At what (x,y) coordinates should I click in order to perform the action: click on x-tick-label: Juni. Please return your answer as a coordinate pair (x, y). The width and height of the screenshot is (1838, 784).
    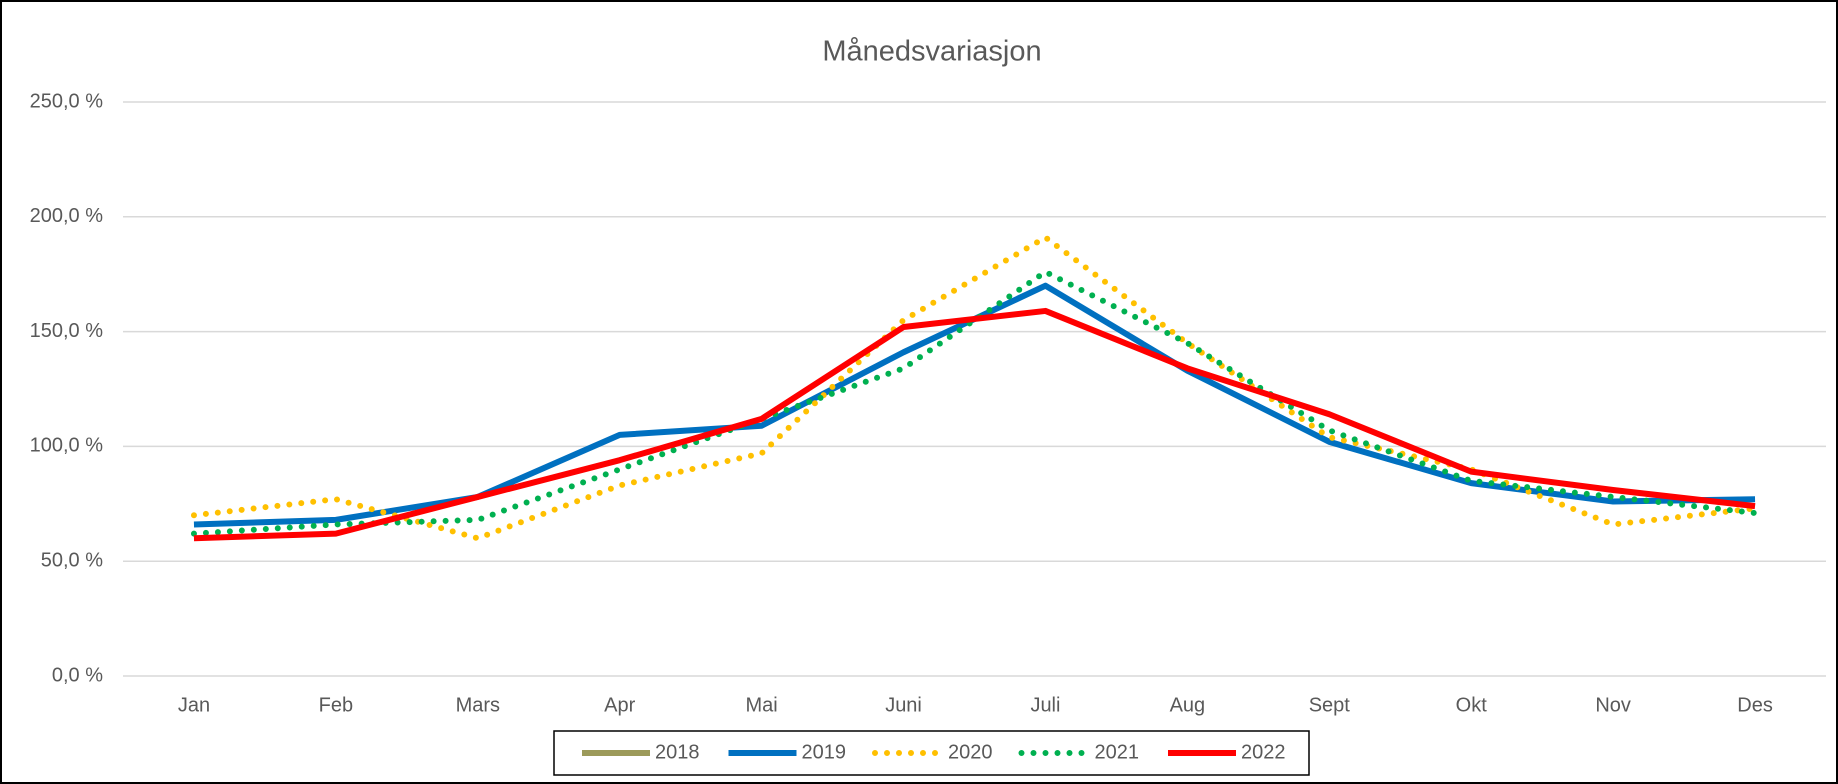
    Looking at the image, I should click on (903, 705).